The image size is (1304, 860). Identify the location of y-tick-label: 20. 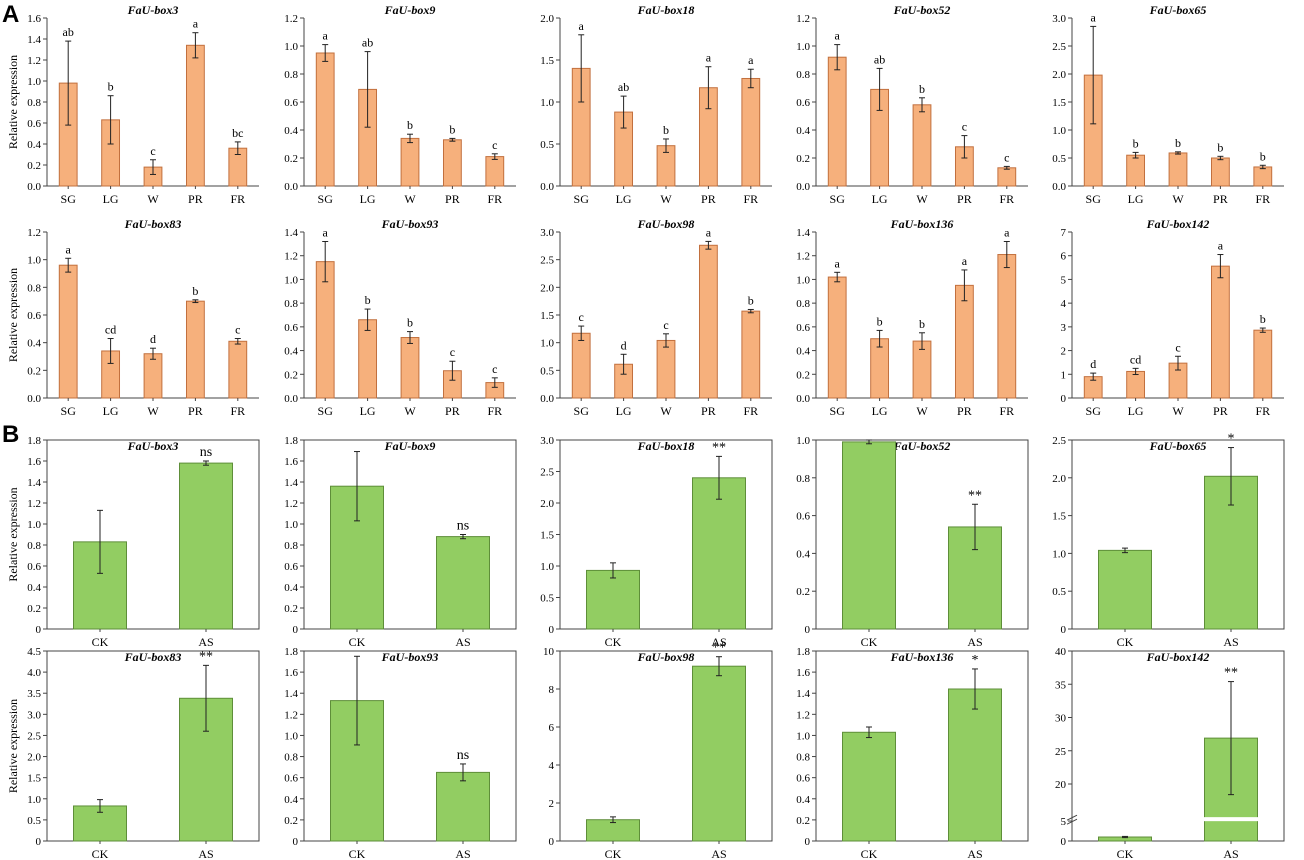
(1061, 785).